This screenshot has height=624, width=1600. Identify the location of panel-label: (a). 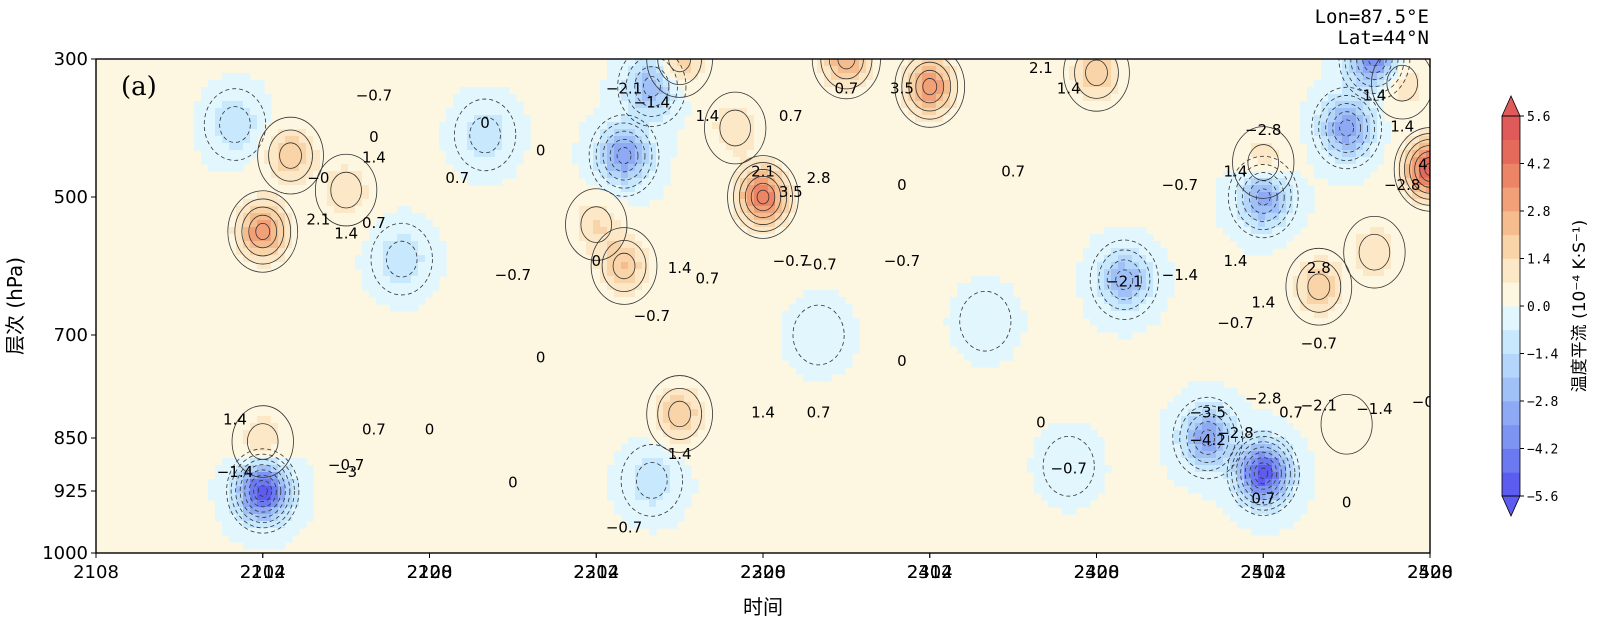
(139, 87).